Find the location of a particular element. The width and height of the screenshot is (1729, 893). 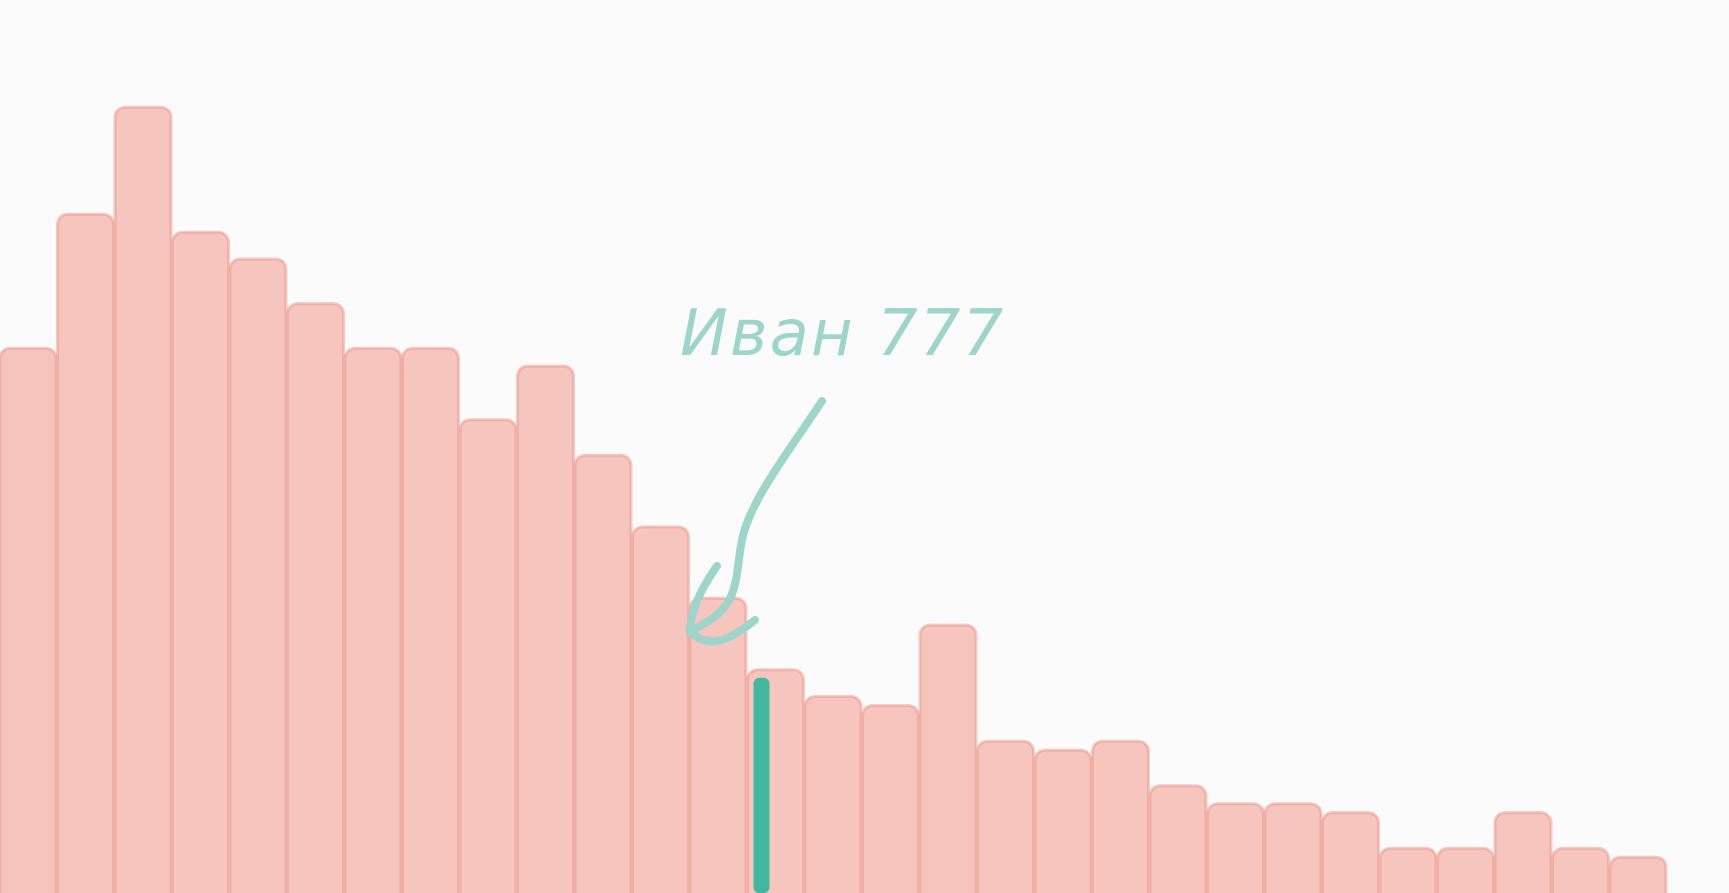

annotation-arrow is located at coordinates (756, 521).